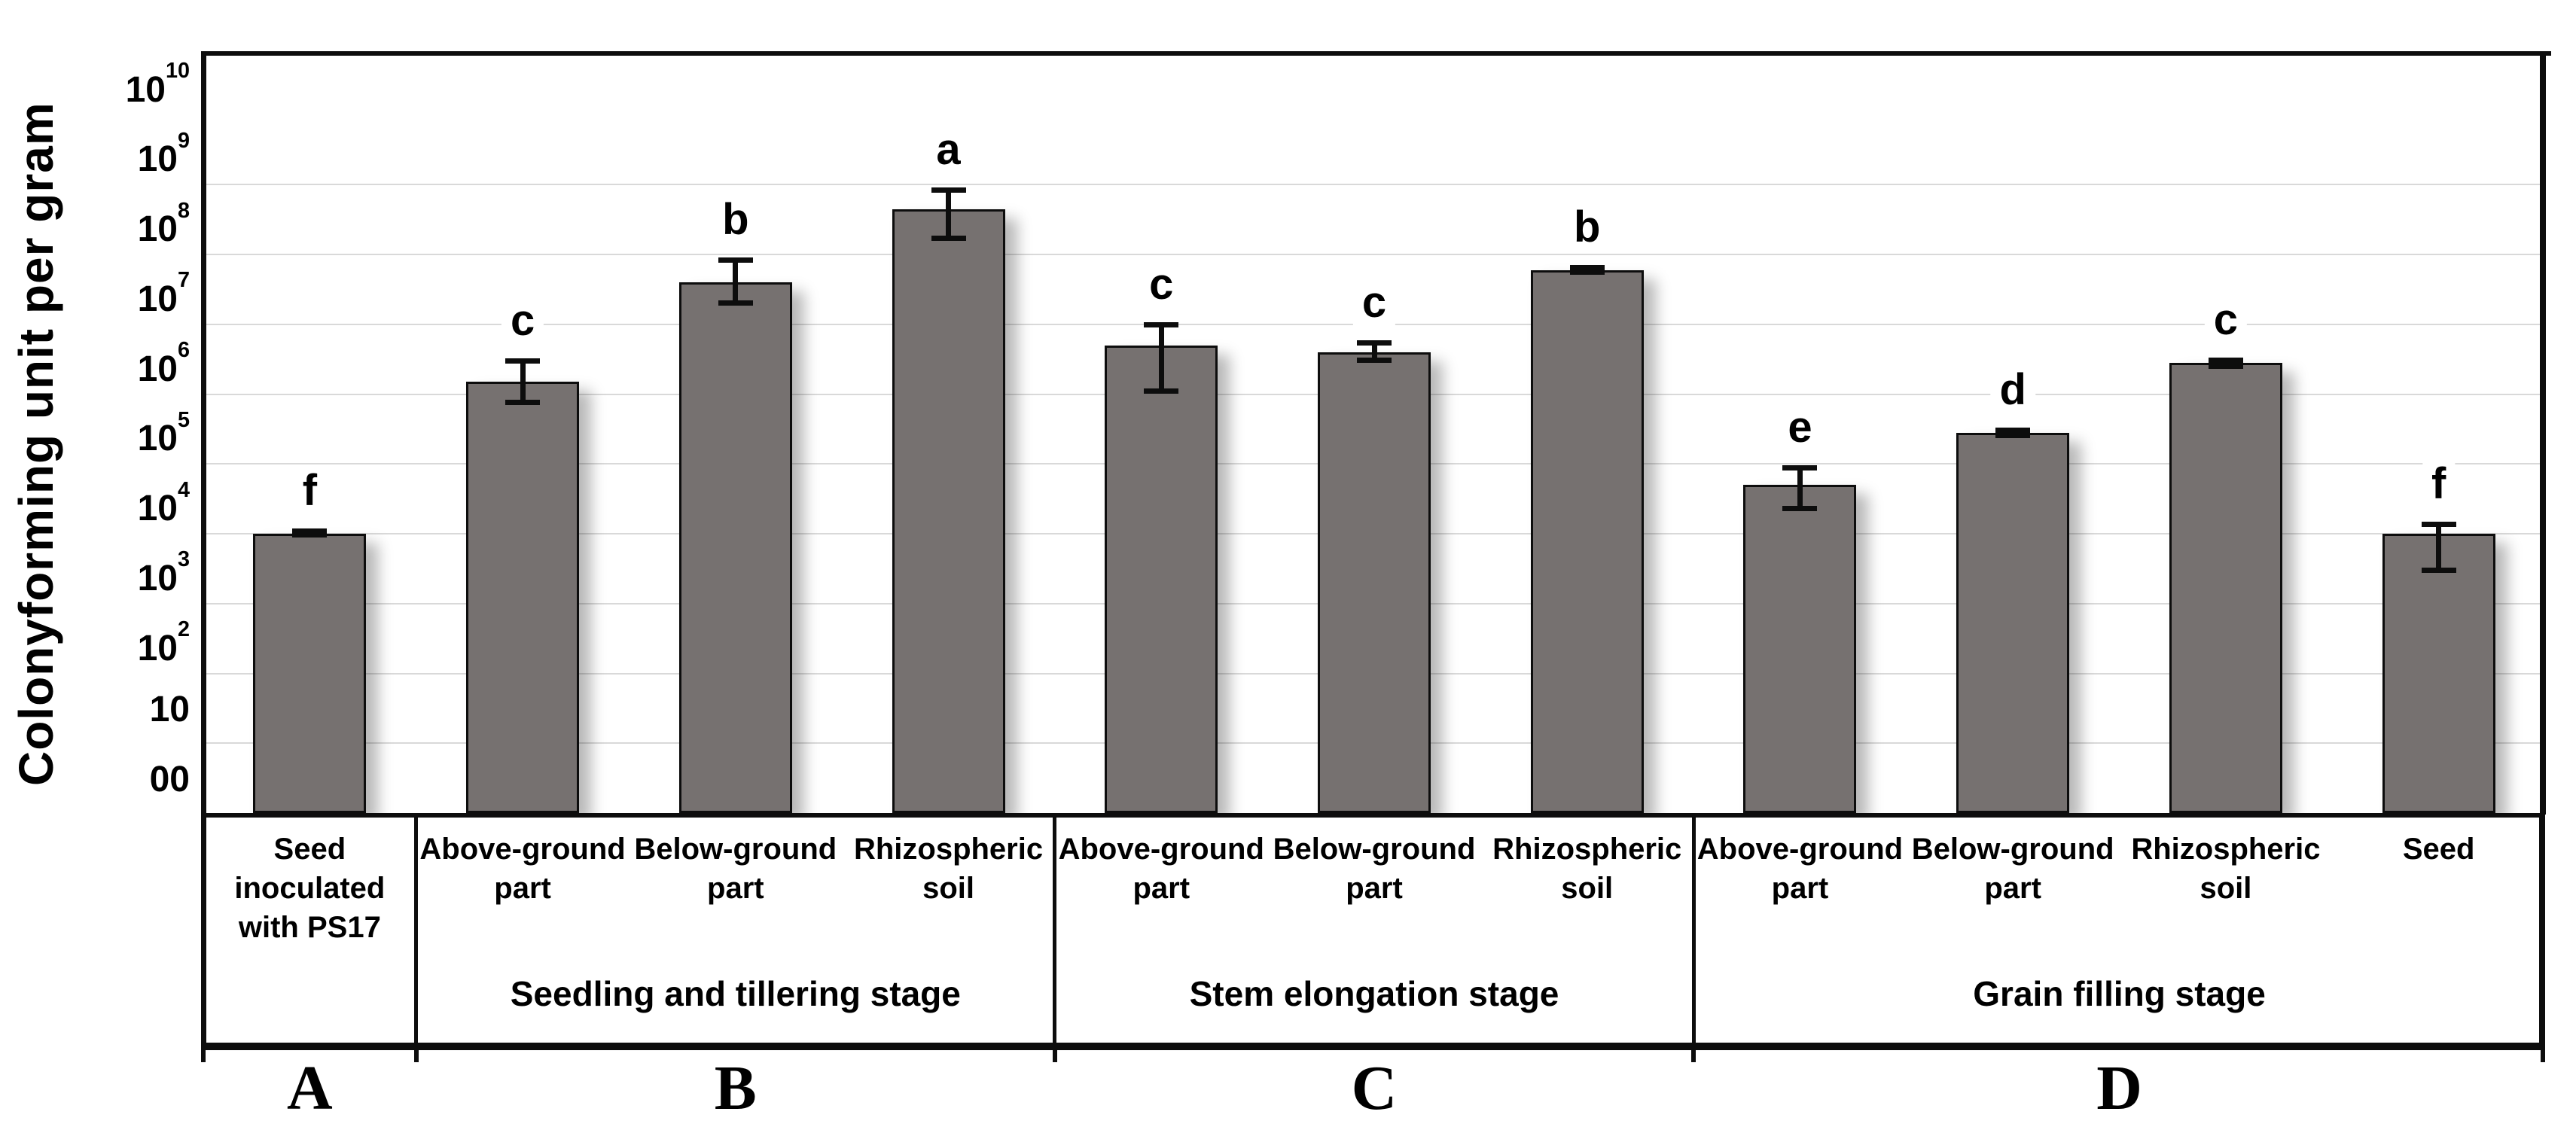  I want to click on plot-frame-top, so click(1376, 54).